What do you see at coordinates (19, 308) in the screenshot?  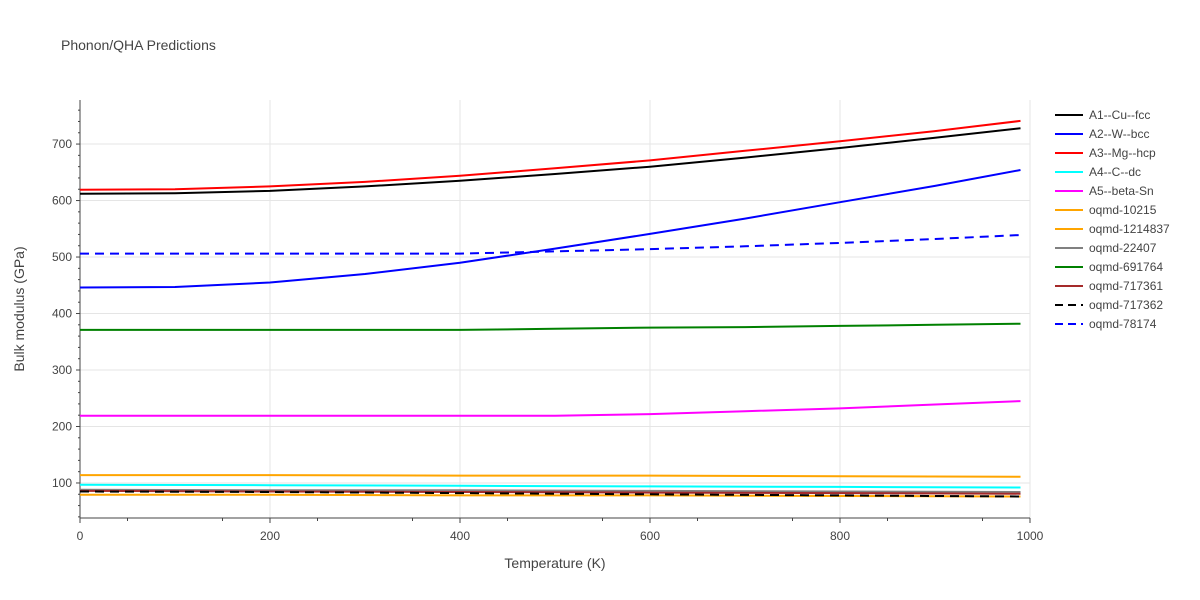 I see `y-axis-title: Bulk modulus (GPa)` at bounding box center [19, 308].